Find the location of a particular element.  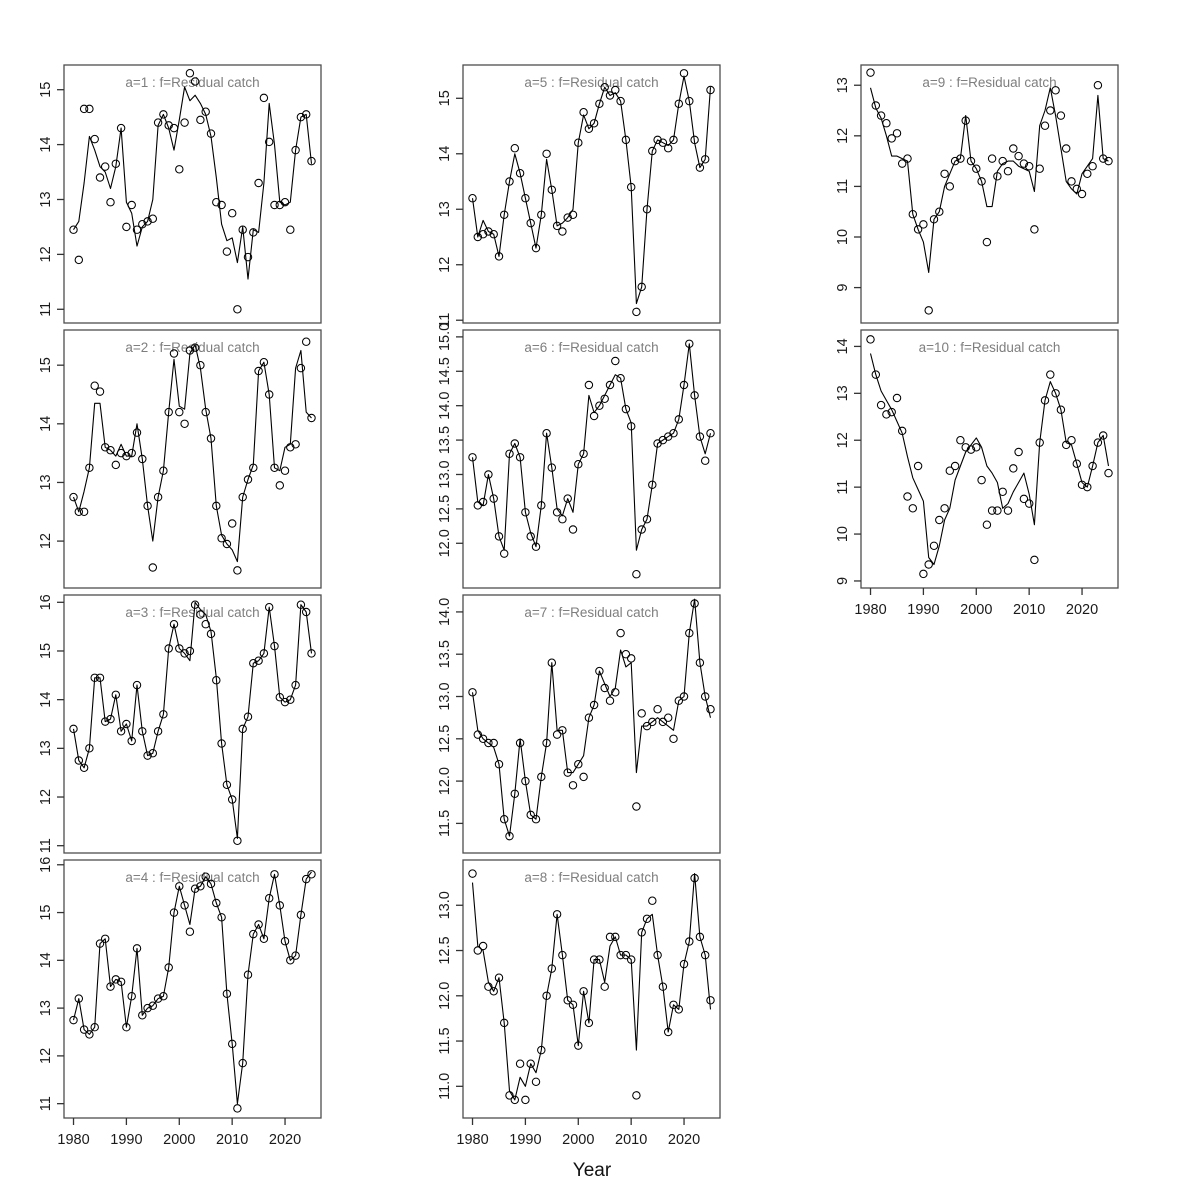

fit-line is located at coordinates (193, 183).